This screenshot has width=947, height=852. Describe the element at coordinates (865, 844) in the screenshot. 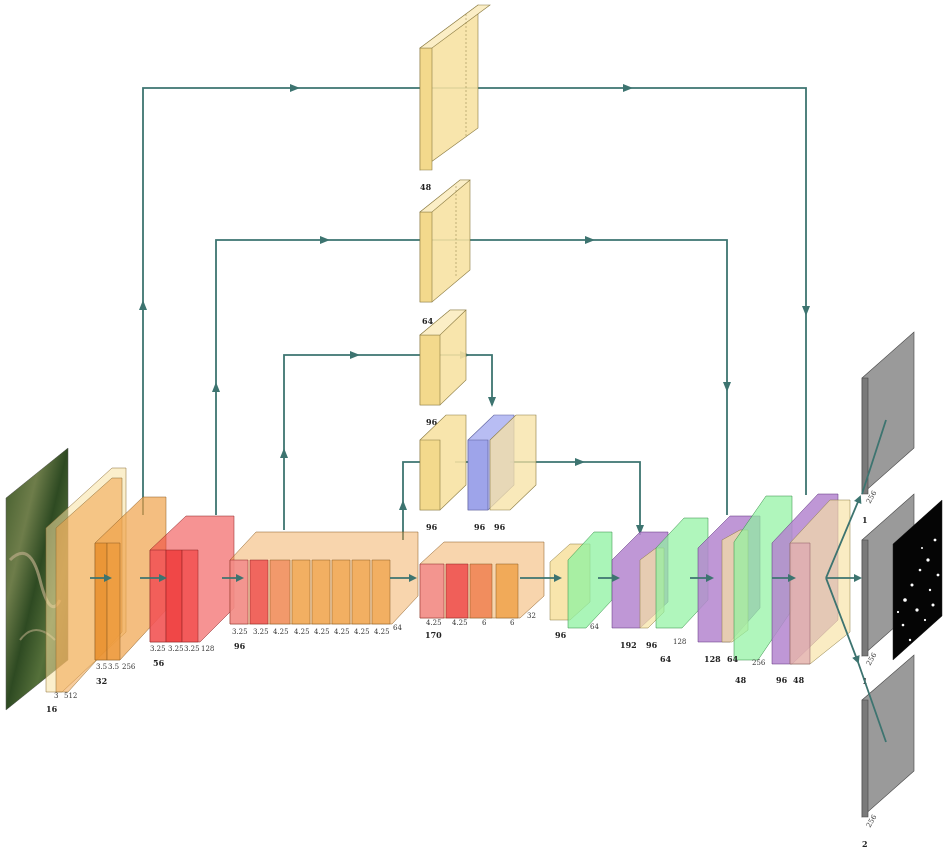

I see `label-out3: 2` at that location.